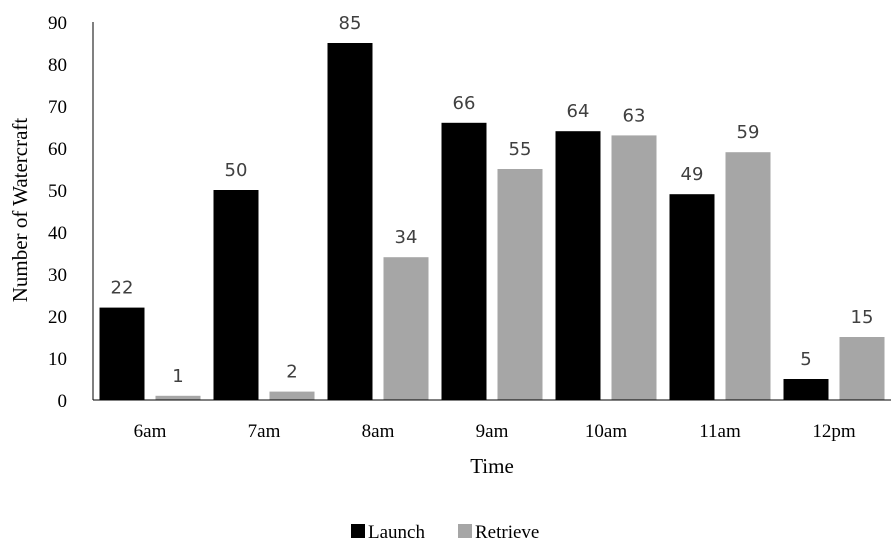 This screenshot has width=891, height=543. Describe the element at coordinates (63, 401) in the screenshot. I see `y-tick-label: 0` at that location.